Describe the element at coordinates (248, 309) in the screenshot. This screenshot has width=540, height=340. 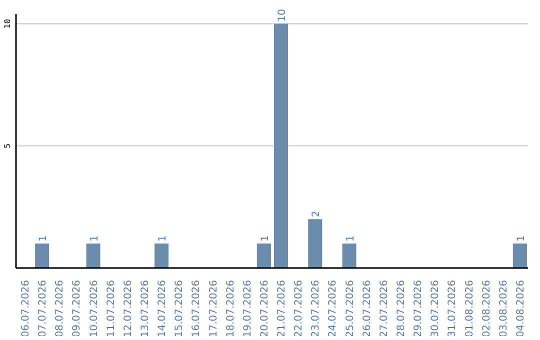
I see `x-tick-label: 19.07.2026` at that location.